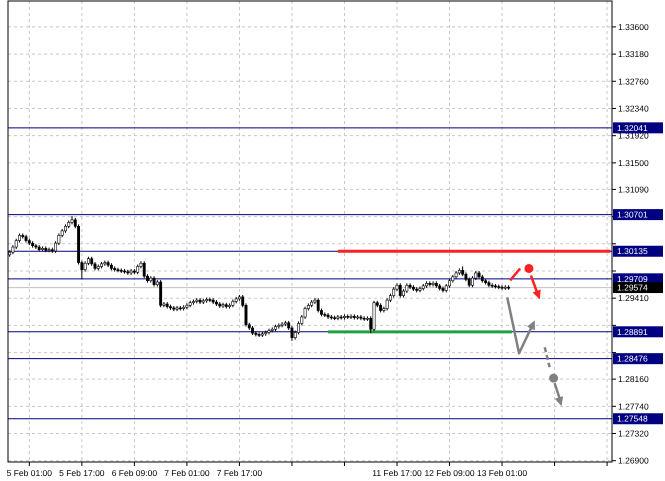  I want to click on y-tick-label: 1.28160, so click(633, 379).